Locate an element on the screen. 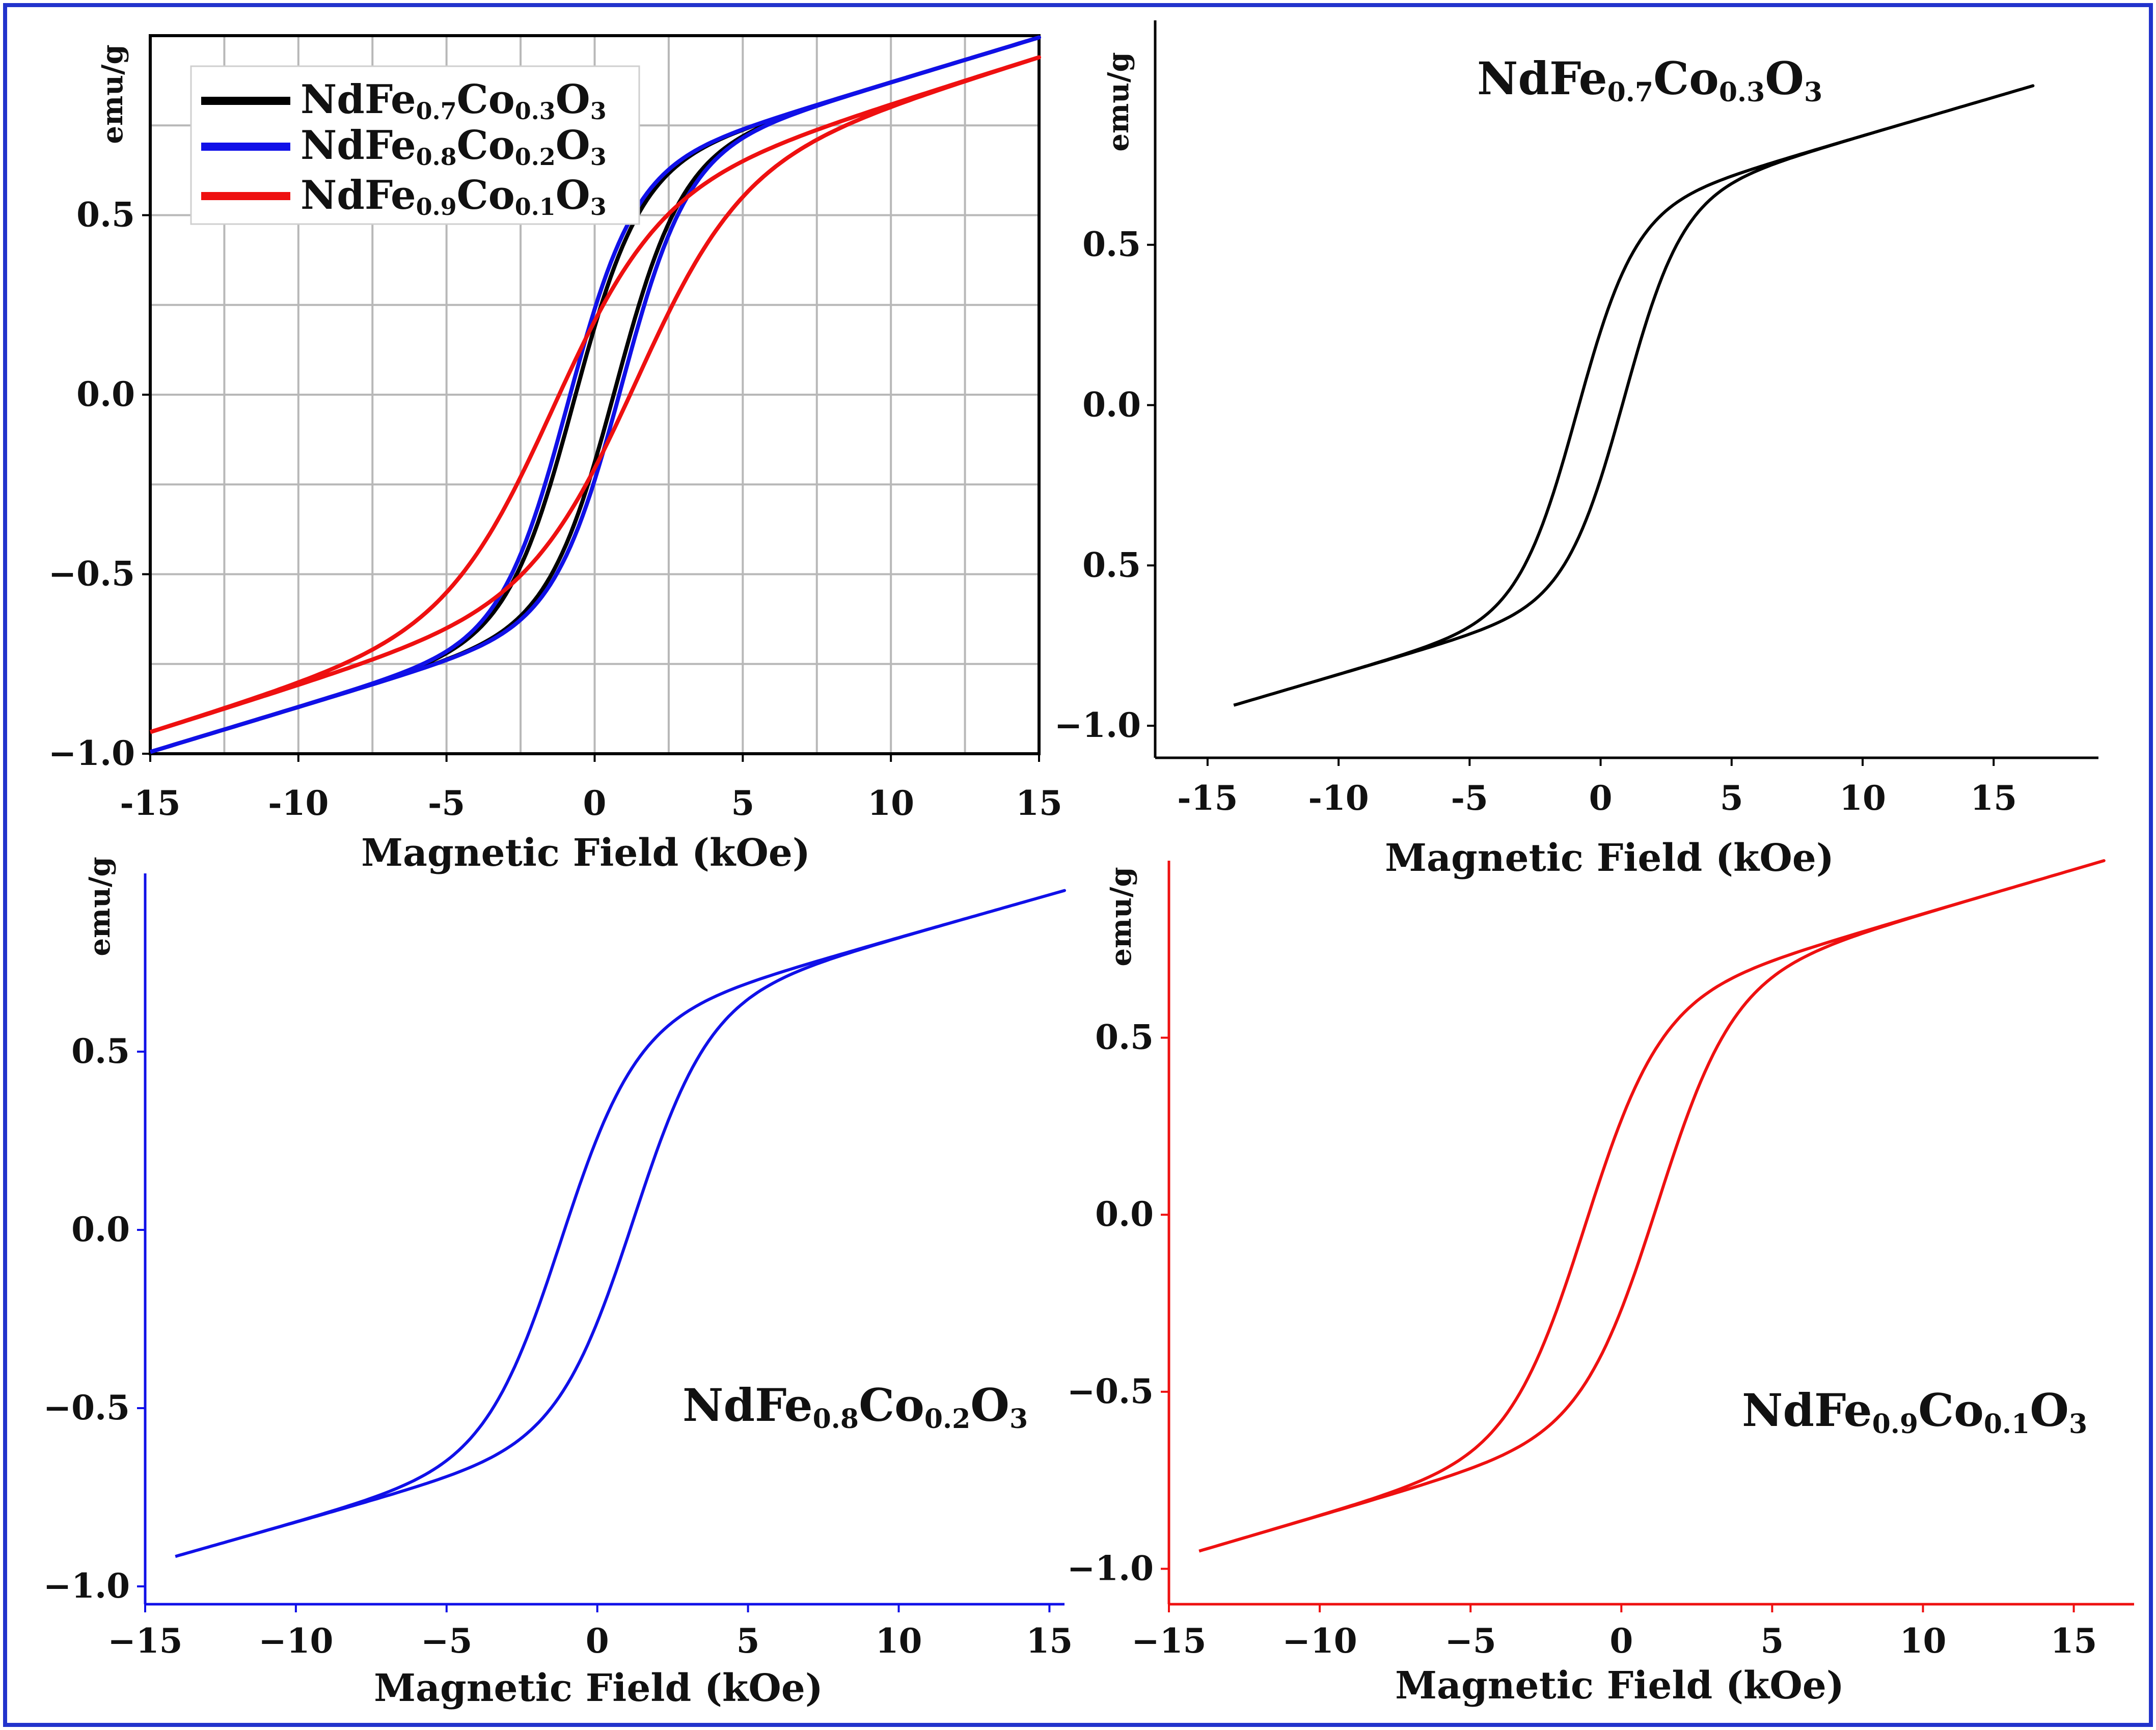 The width and height of the screenshot is (2156, 1730). co03-annotation: NdFe0.7Co0.3O3 is located at coordinates (1649, 80).